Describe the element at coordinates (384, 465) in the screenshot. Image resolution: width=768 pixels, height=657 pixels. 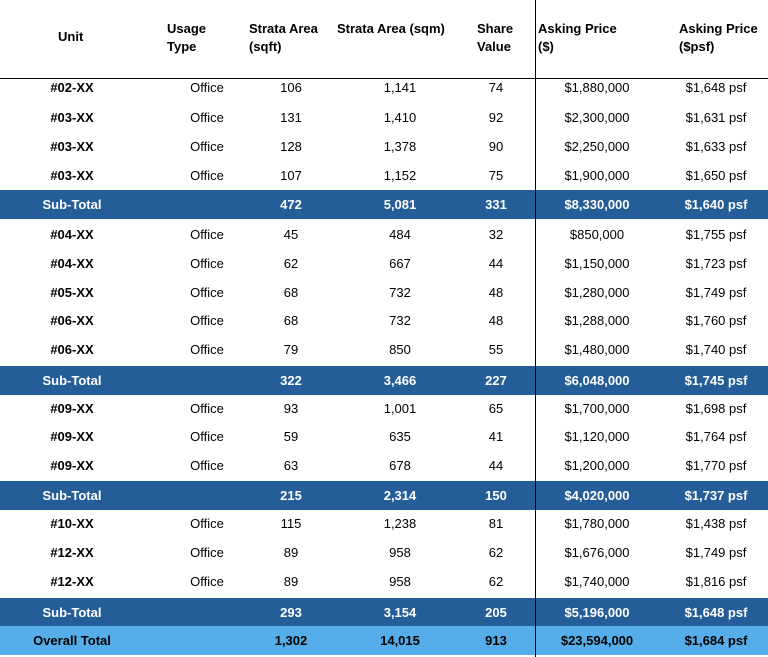
I see `table-row: #09-XX Office 63 678 44 $1,200,000 $1,770 psf` at that location.